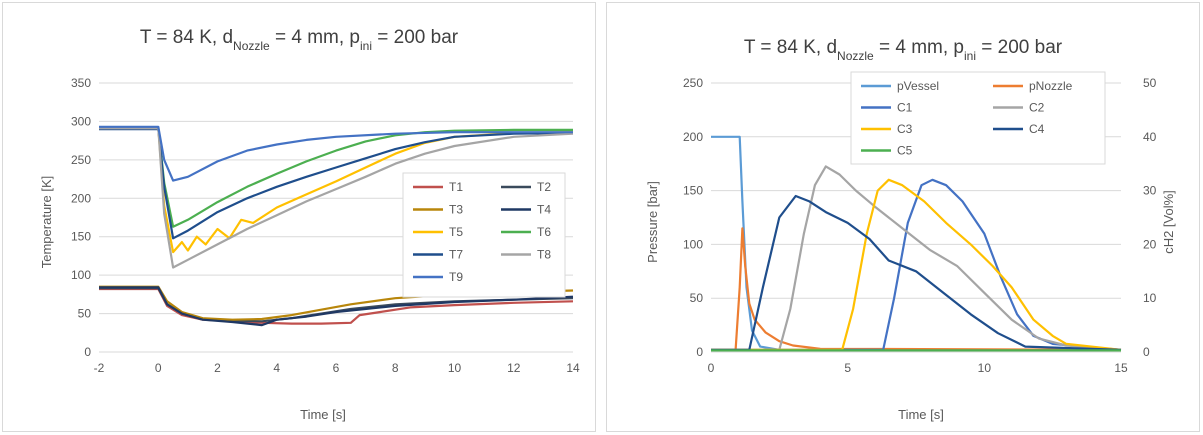 Image resolution: width=1203 pixels, height=435 pixels. I want to click on series-line-c1, so click(916, 264).